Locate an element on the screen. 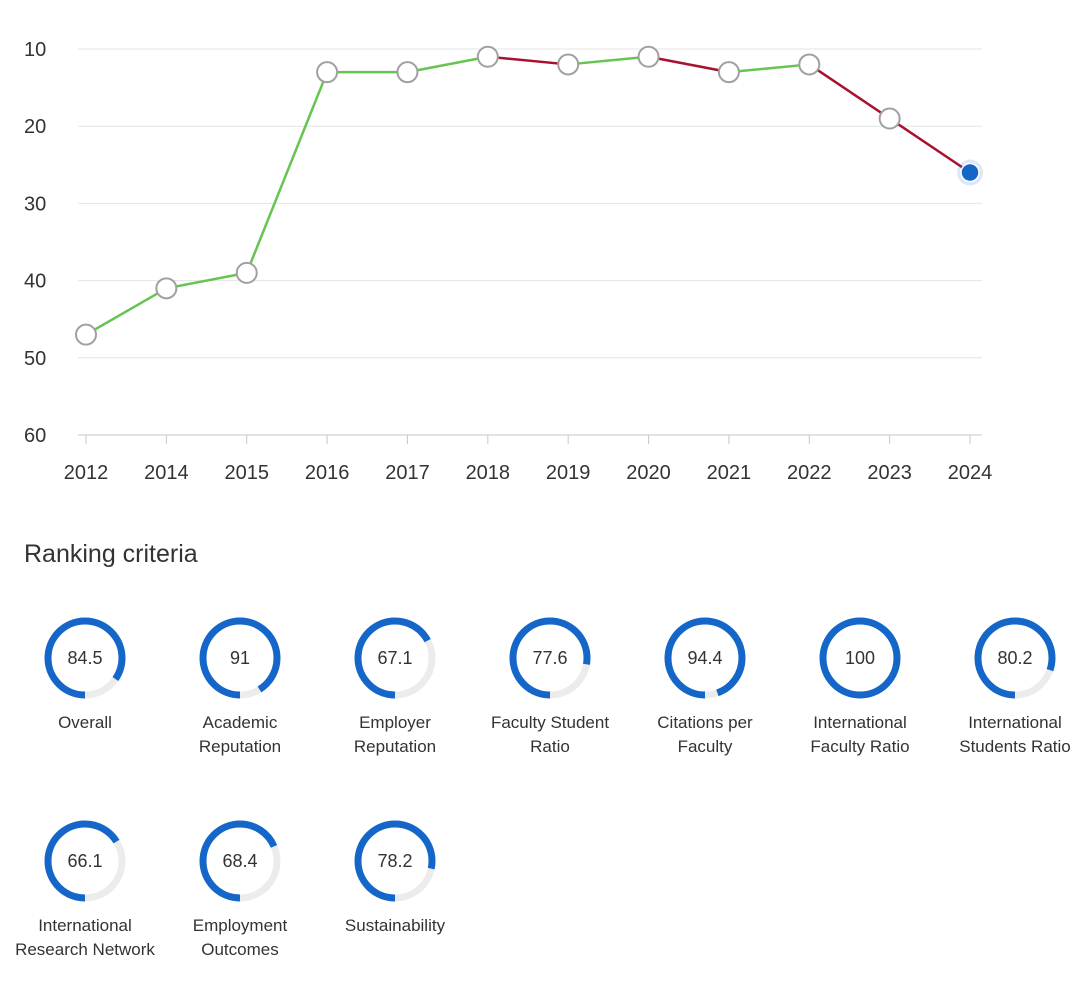 Image resolution: width=1080 pixels, height=982 pixels. y-tick-label: 10 is located at coordinates (35, 50).